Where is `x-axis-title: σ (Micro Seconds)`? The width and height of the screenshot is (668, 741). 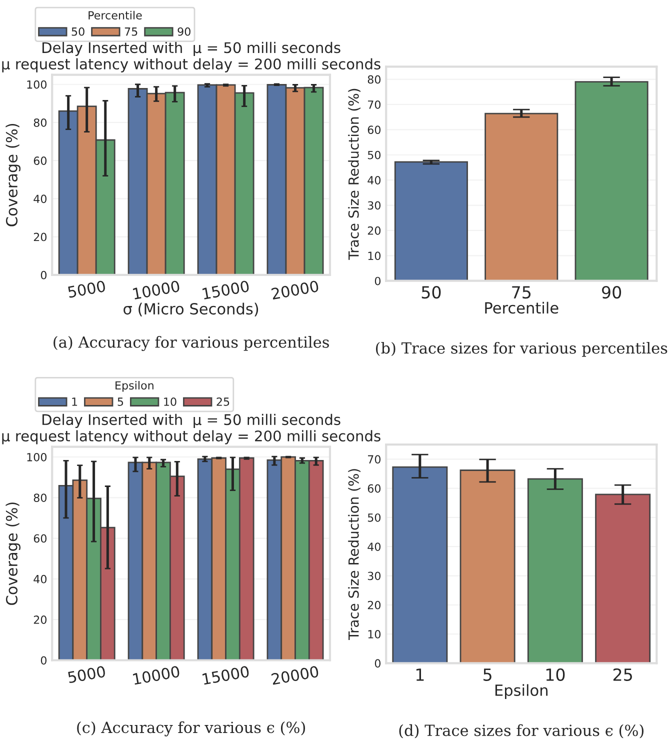
x-axis-title: σ (Micro Seconds) is located at coordinates (191, 309).